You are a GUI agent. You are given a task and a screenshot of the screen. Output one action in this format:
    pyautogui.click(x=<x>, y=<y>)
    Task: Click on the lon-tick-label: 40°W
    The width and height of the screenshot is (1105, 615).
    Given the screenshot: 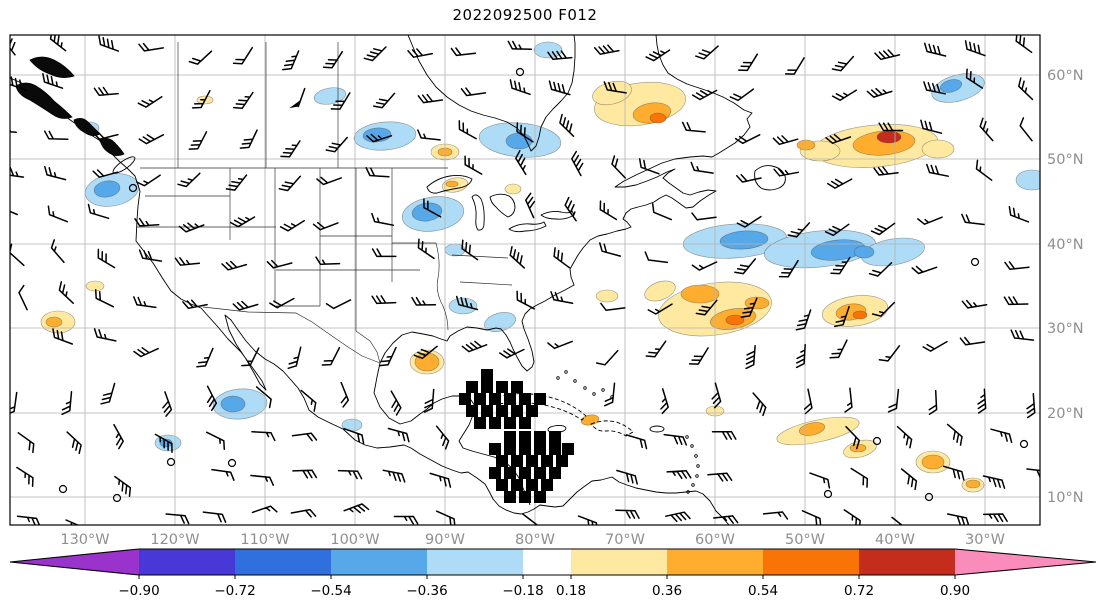 What is the action you would take?
    pyautogui.click(x=895, y=540)
    